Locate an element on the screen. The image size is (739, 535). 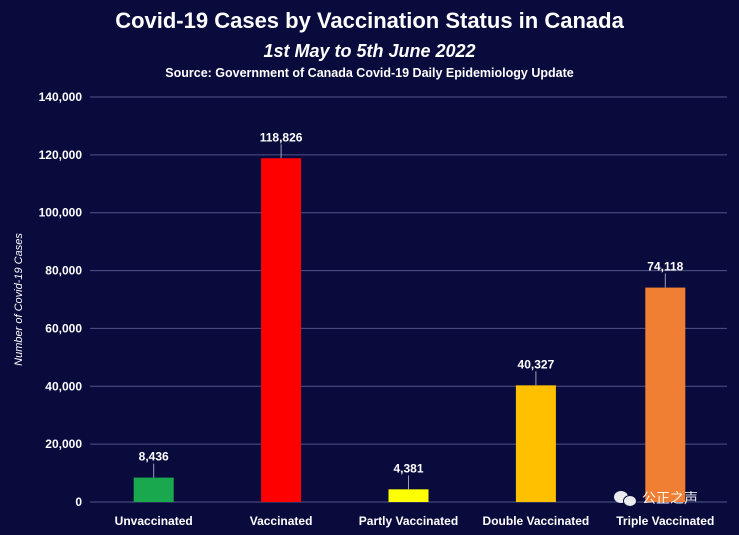
y-tick-label: 20,000 is located at coordinates (63, 444).